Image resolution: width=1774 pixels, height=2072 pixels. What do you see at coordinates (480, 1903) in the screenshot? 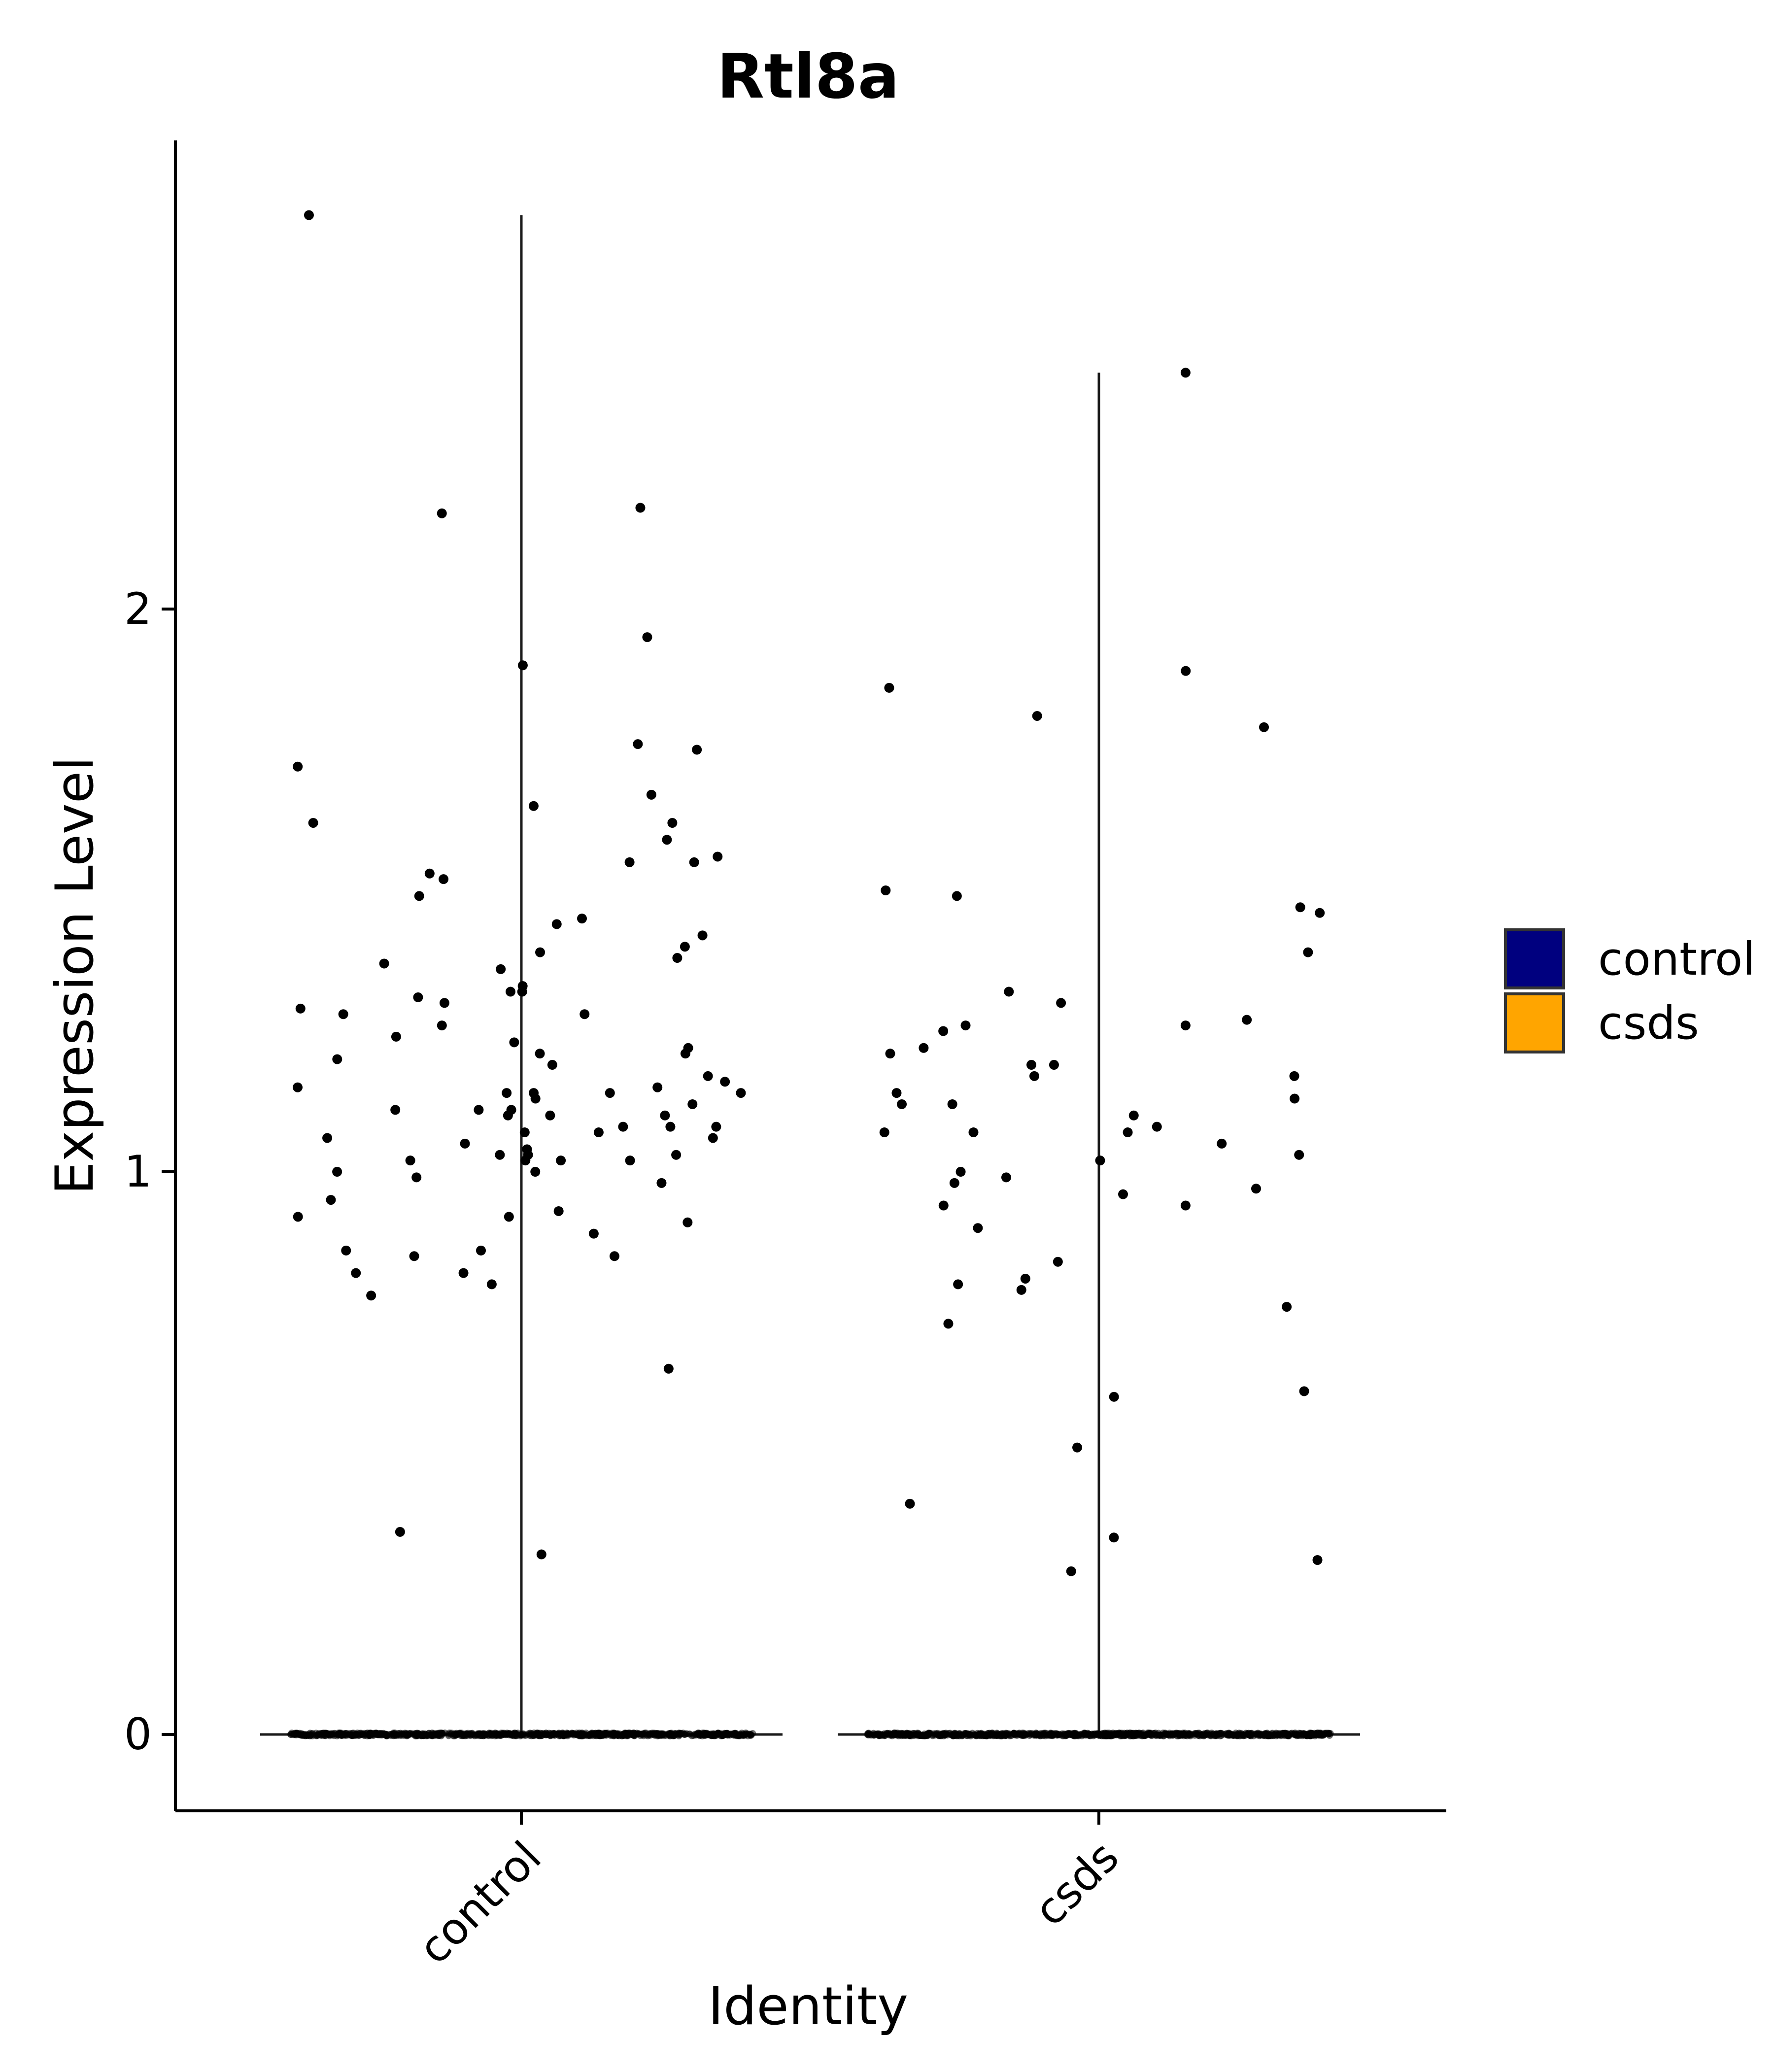
I see `x-tick-label: control` at bounding box center [480, 1903].